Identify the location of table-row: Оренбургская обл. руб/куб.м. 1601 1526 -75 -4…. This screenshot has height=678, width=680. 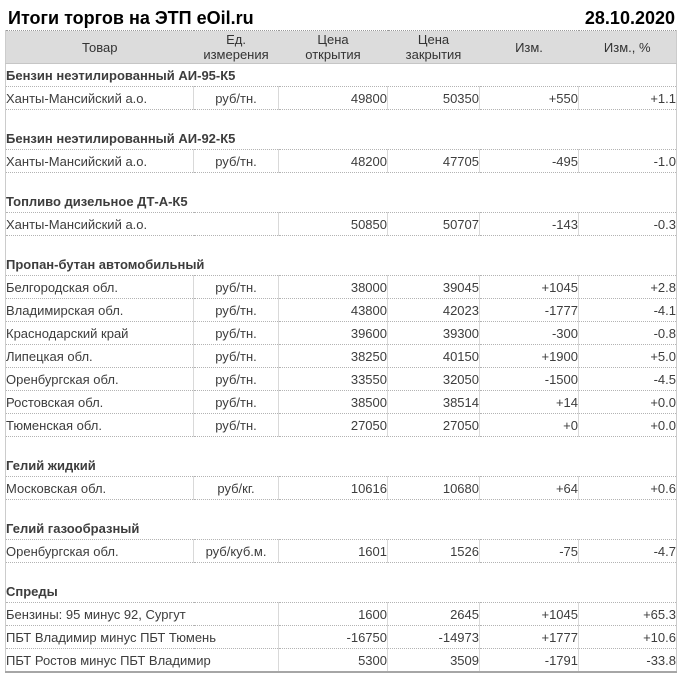
(341, 551).